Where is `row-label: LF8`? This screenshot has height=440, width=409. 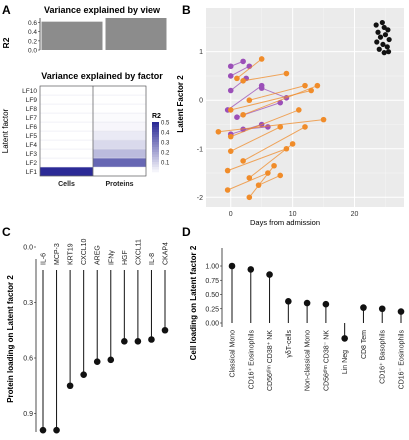
row-label: LF8 is located at coordinates (32, 109).